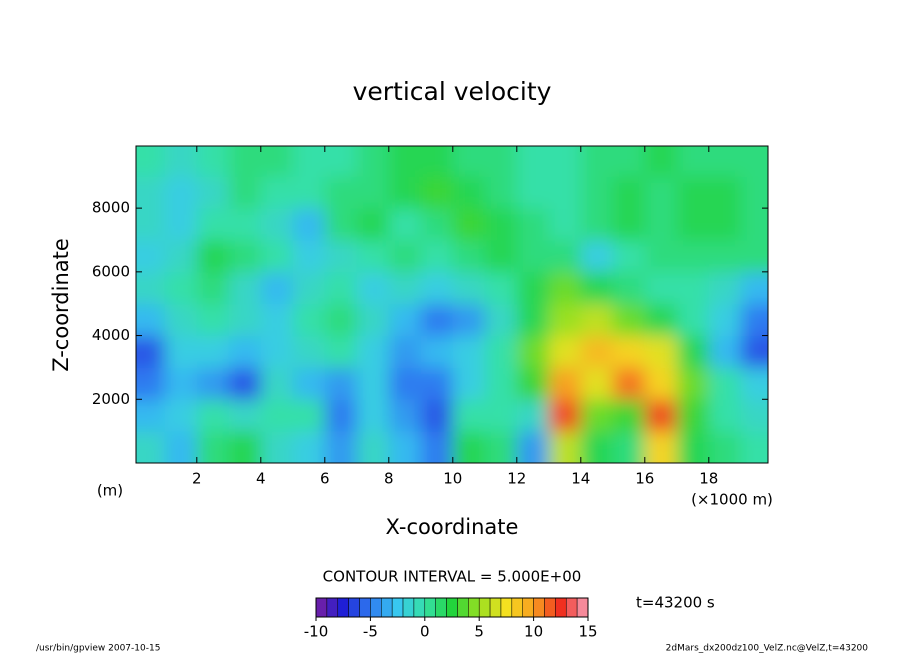 The image size is (904, 658). Describe the element at coordinates (580, 479) in the screenshot. I see `x-tick-label: 14` at that location.